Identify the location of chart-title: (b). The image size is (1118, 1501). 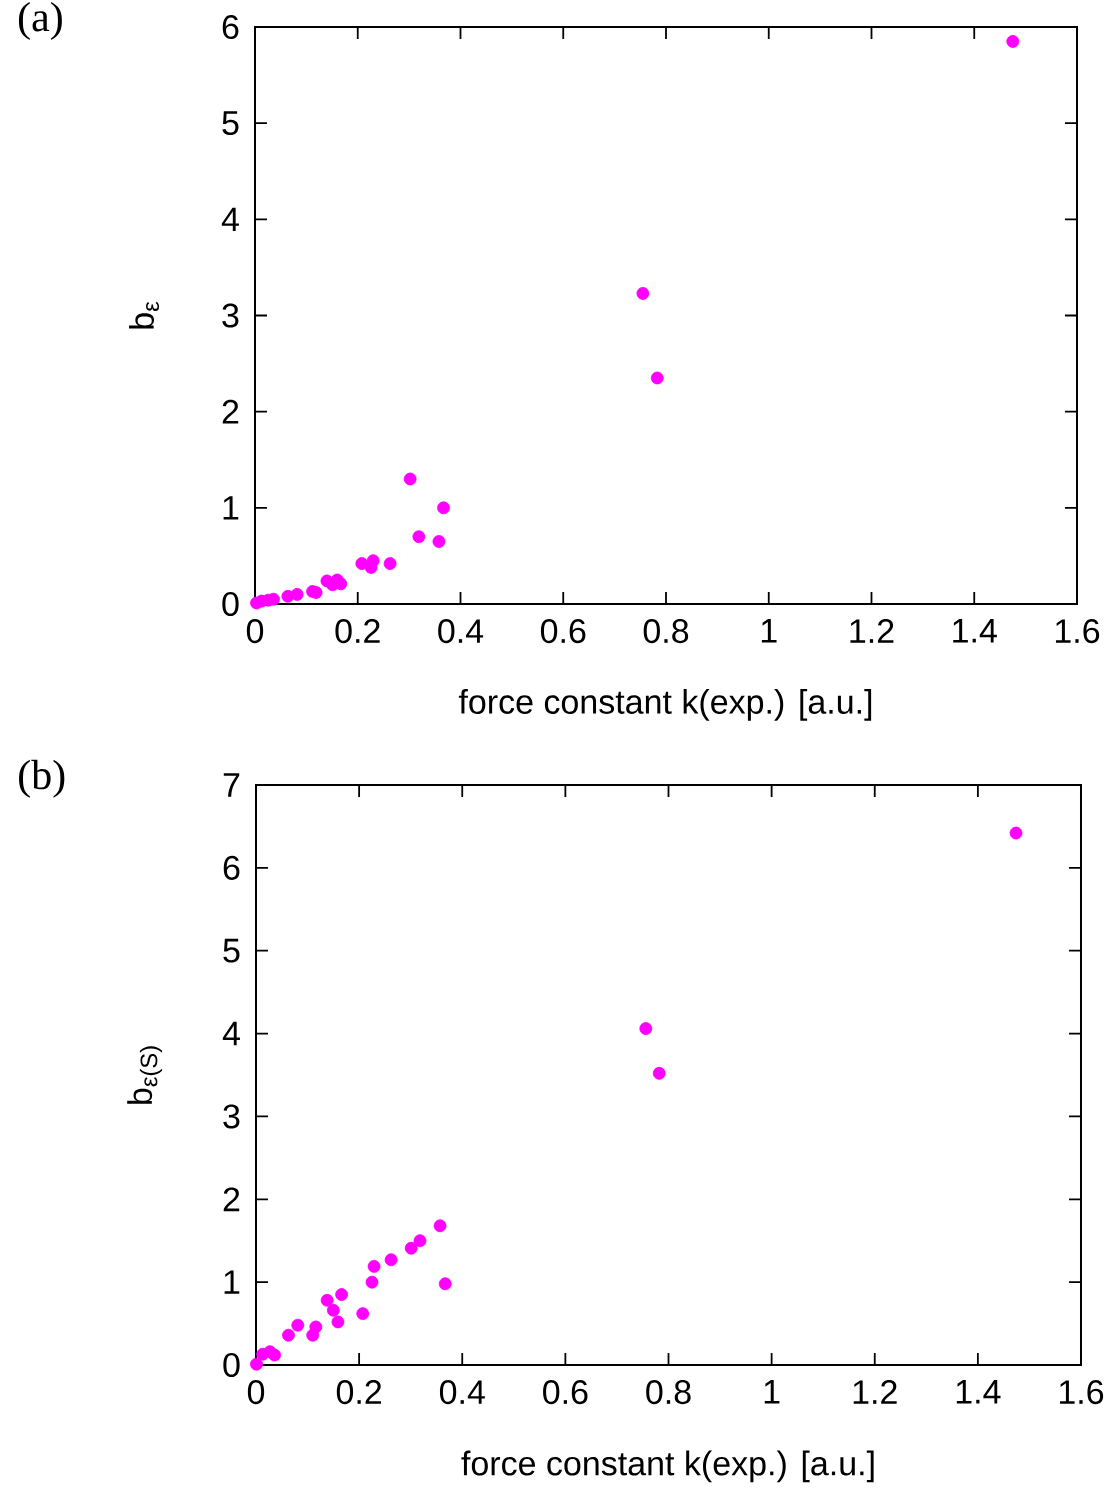
(42, 778).